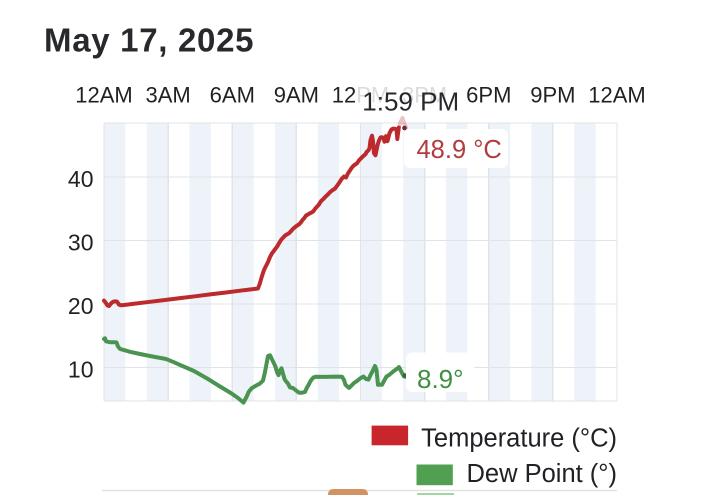  What do you see at coordinates (410, 102) in the screenshot?
I see `svg-text: 1:59 PM` at bounding box center [410, 102].